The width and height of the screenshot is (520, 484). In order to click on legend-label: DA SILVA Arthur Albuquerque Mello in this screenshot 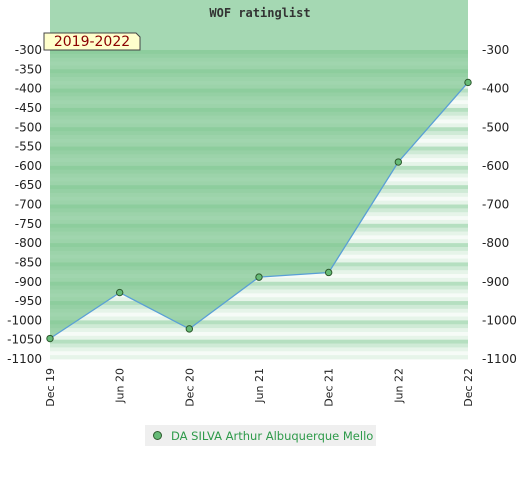, I will do `click(272, 435)`.